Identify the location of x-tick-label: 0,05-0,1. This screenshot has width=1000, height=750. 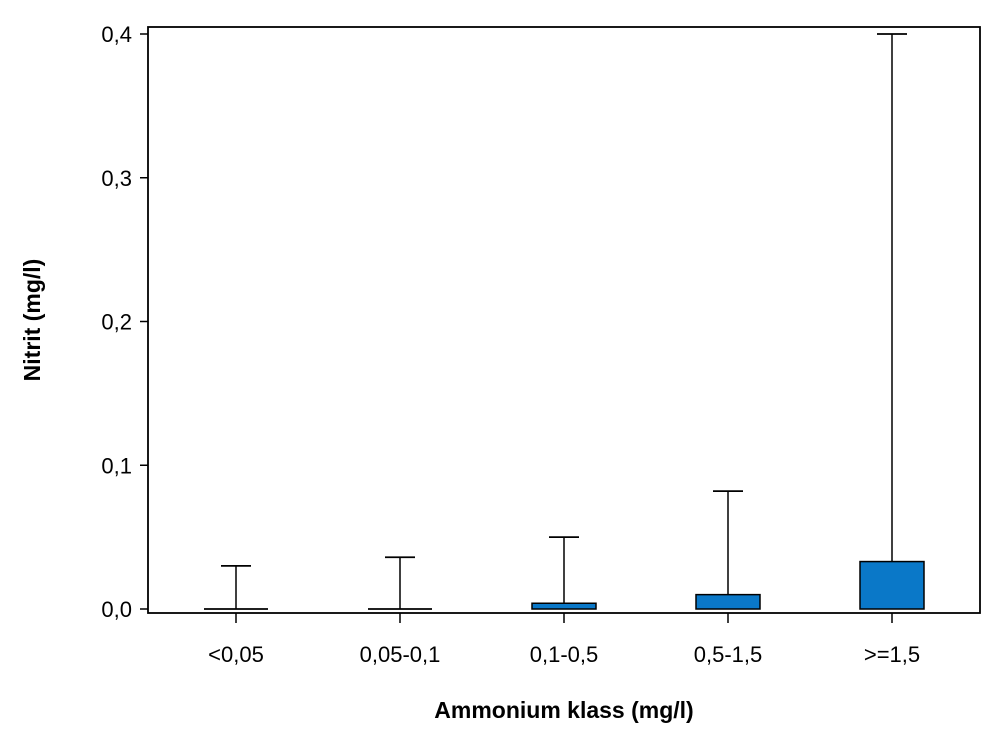
(400, 654).